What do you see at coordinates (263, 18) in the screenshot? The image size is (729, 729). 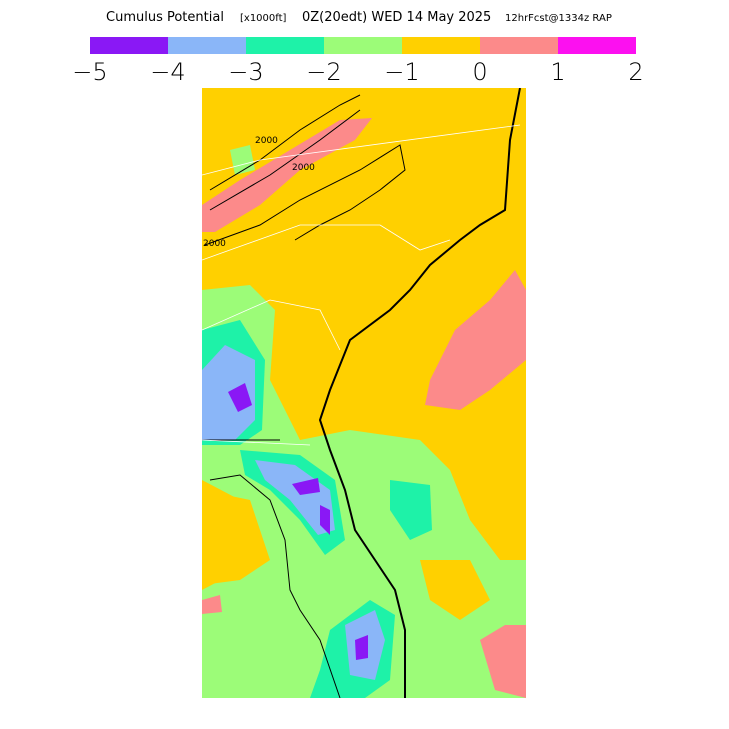 I see `units: [x1000ft]` at bounding box center [263, 18].